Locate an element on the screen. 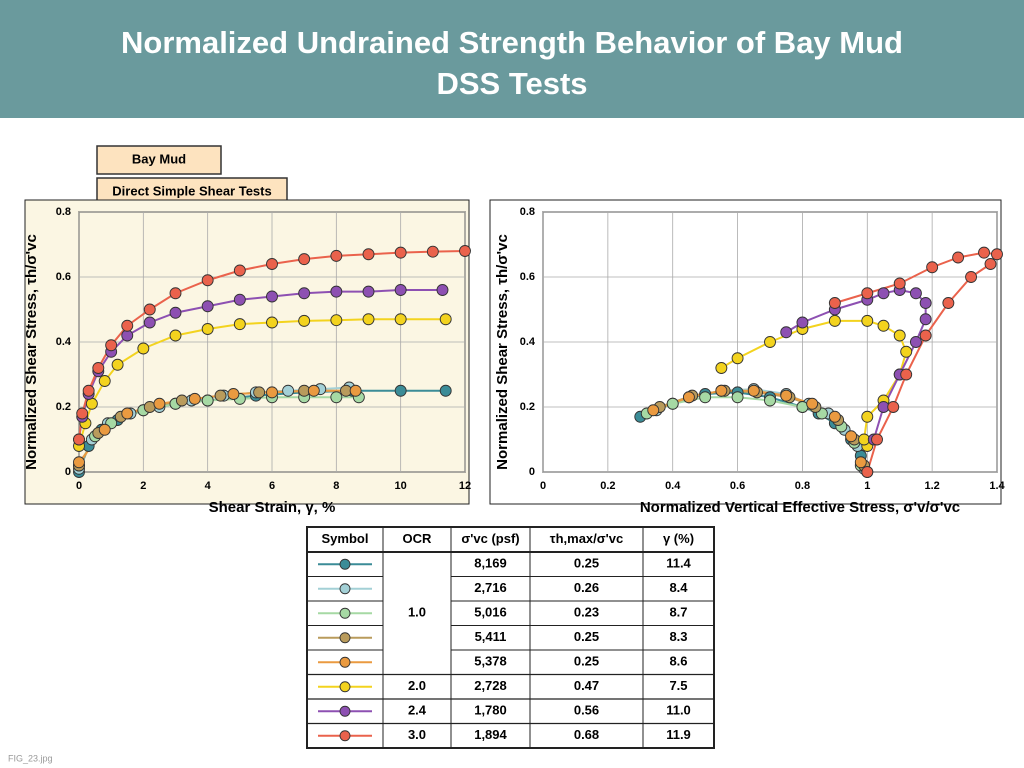  table-cell: 5,016 is located at coordinates (490, 612).